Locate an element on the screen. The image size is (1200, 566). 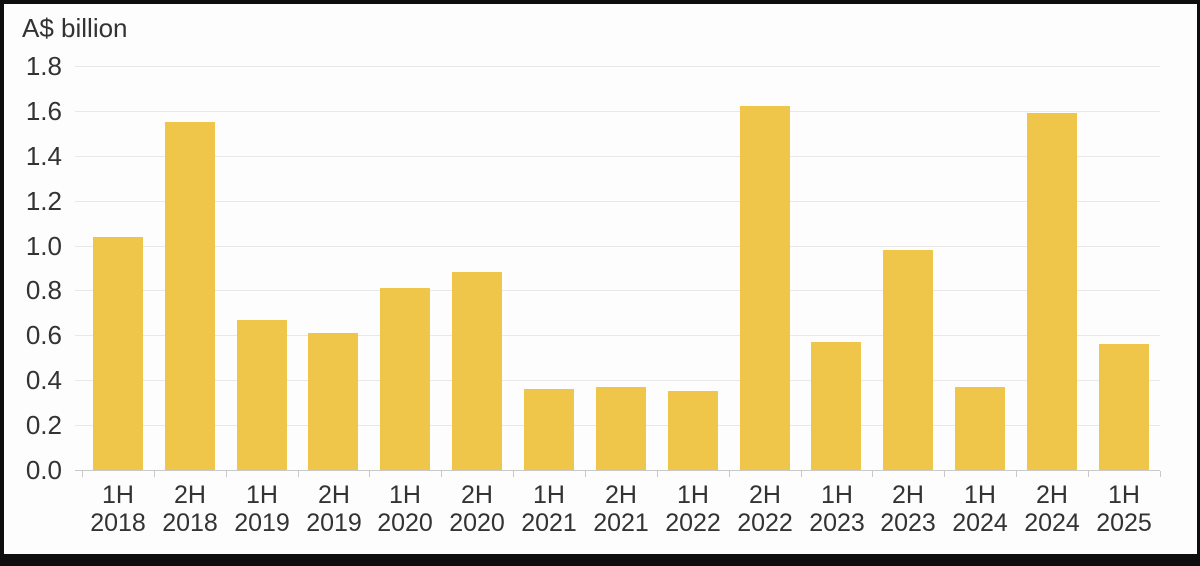
y-tick-label: 1.8 is located at coordinates (43, 66).